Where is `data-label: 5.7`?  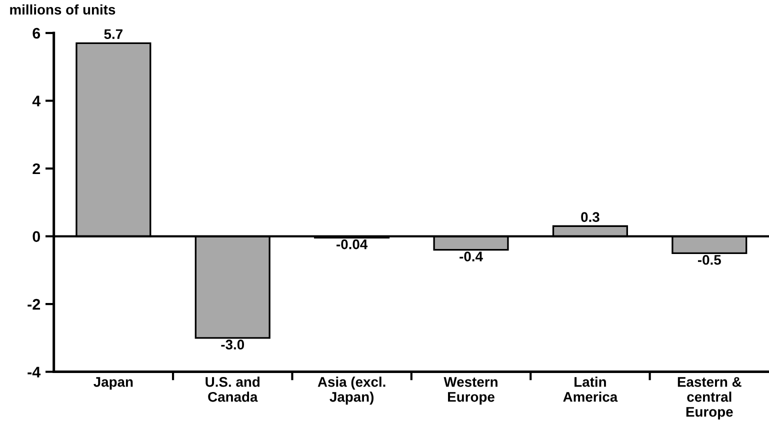 data-label: 5.7 is located at coordinates (113, 34).